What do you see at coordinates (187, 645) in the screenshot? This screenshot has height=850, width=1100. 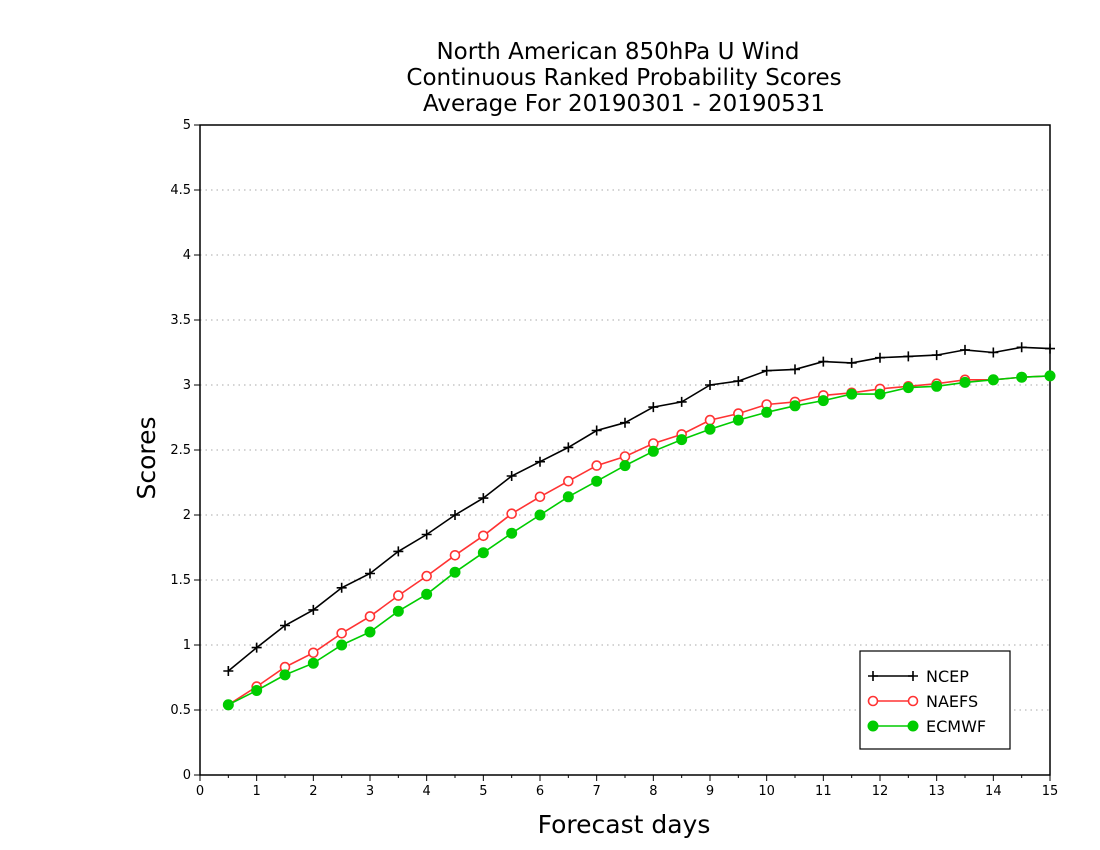 I see `y-tick-label: 1` at bounding box center [187, 645].